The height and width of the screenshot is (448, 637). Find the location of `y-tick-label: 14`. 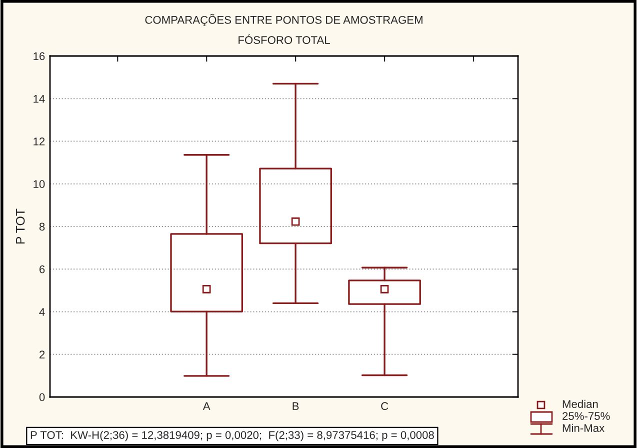

y-tick-label: 14 is located at coordinates (39, 99).